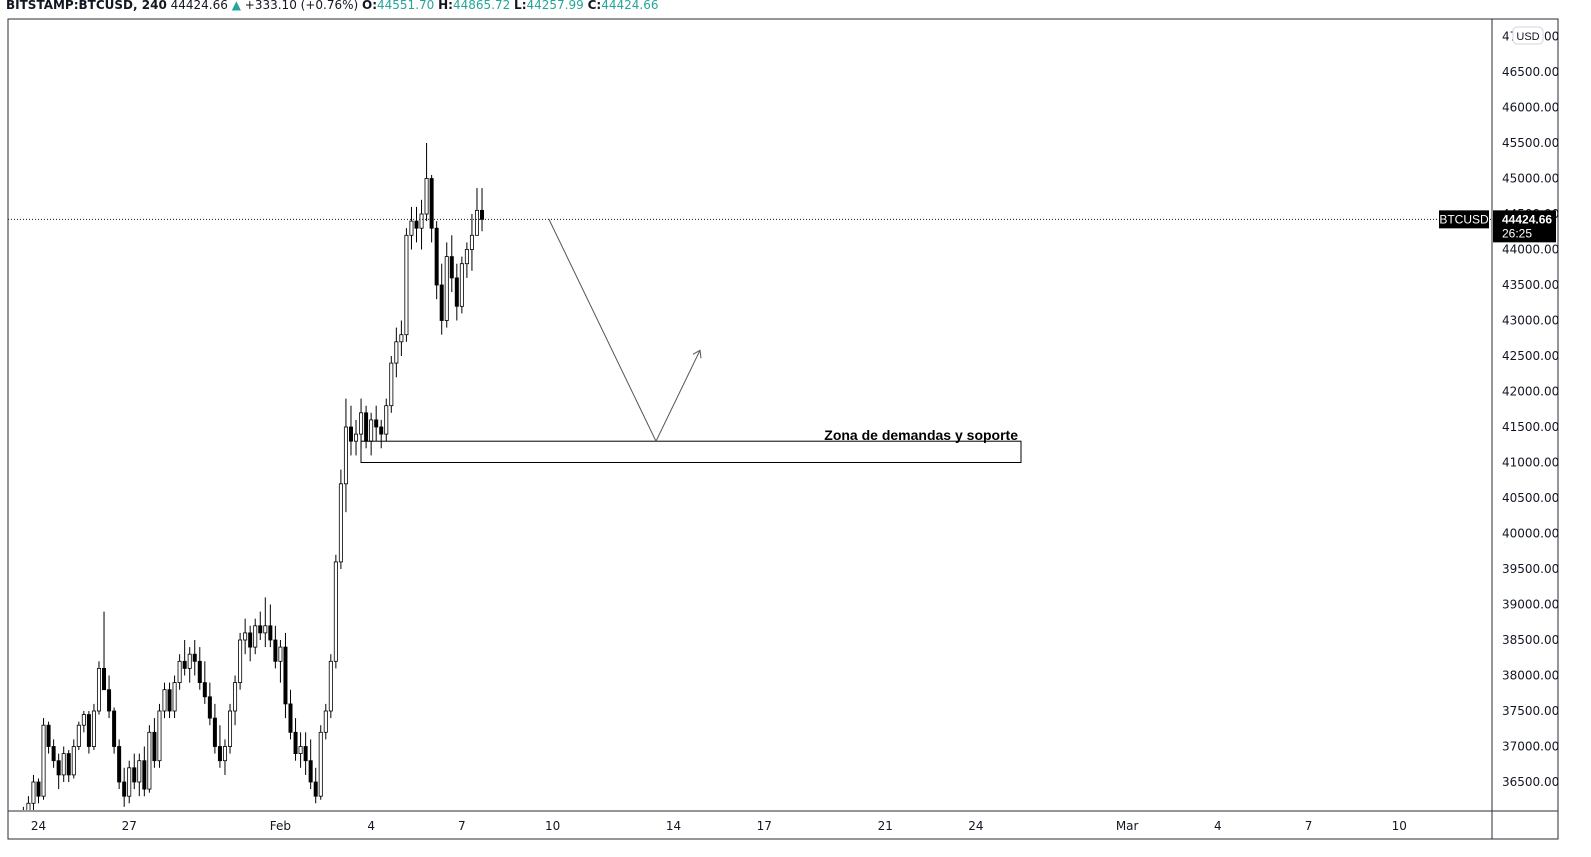 This screenshot has height=857, width=1591. Describe the element at coordinates (1530, 250) in the screenshot. I see `price-tick-label: 44000.00` at that location.